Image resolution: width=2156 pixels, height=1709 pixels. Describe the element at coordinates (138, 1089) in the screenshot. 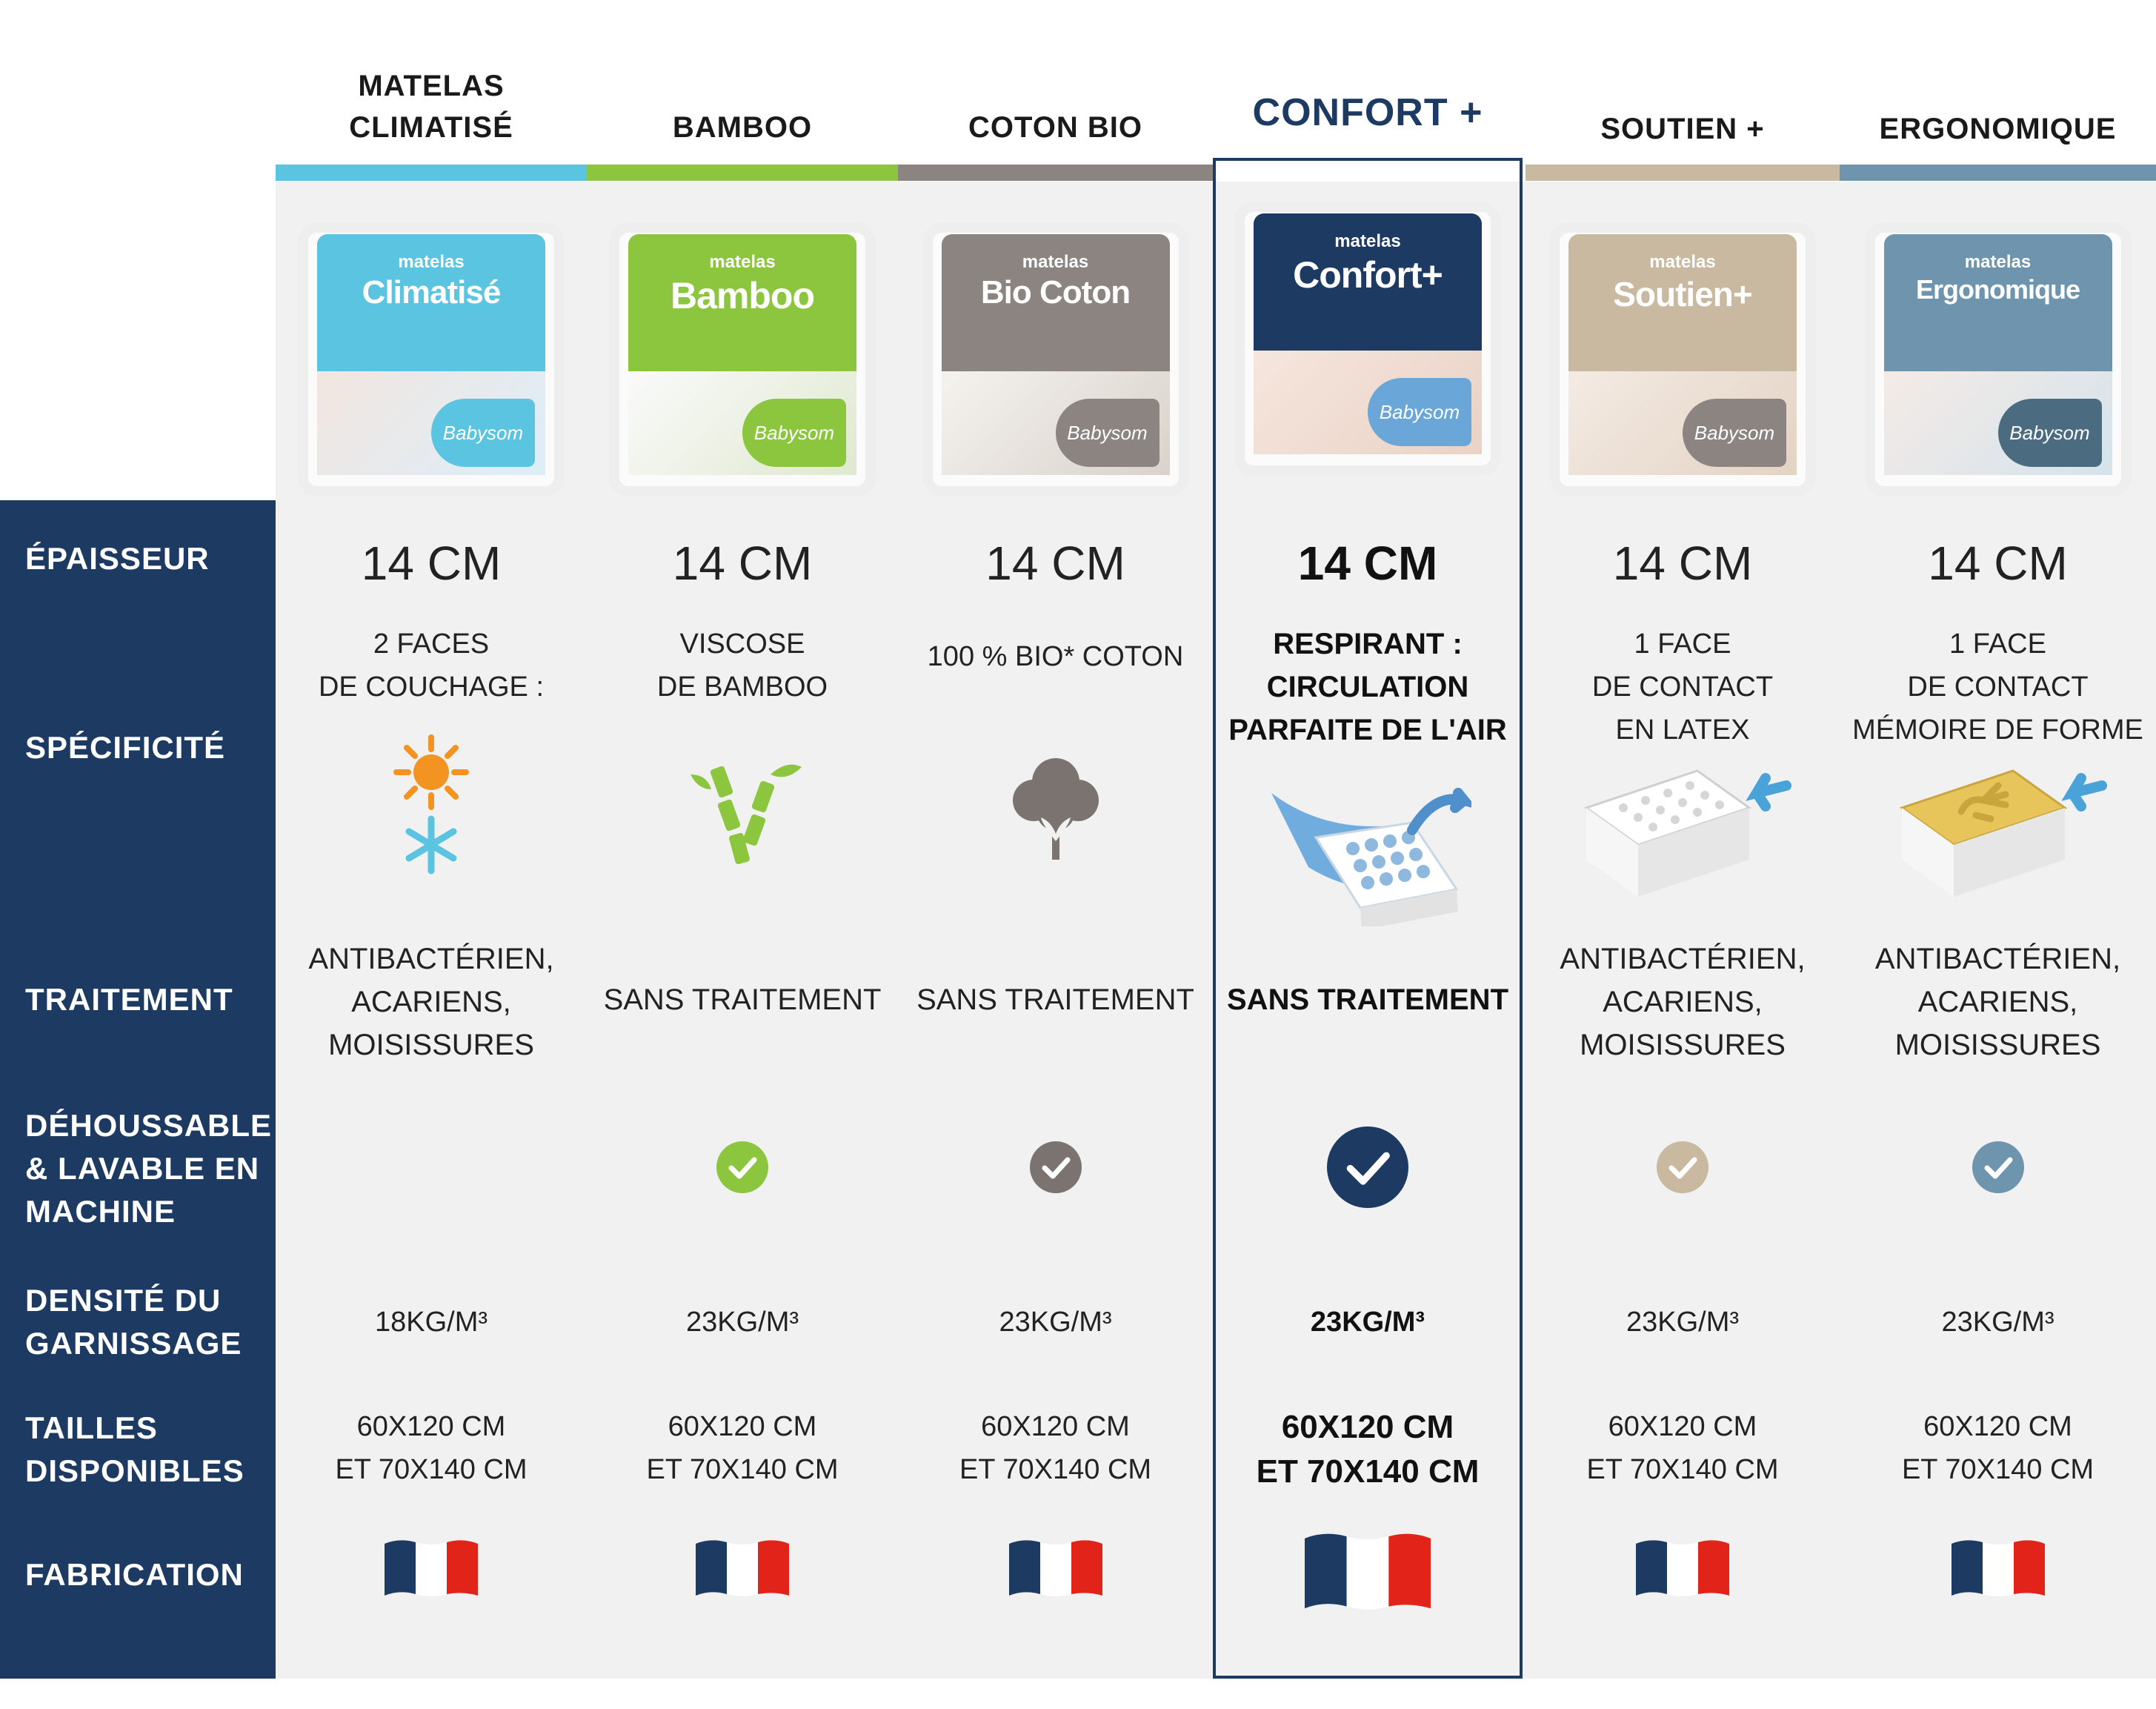

I see `row-label-panel` at that location.